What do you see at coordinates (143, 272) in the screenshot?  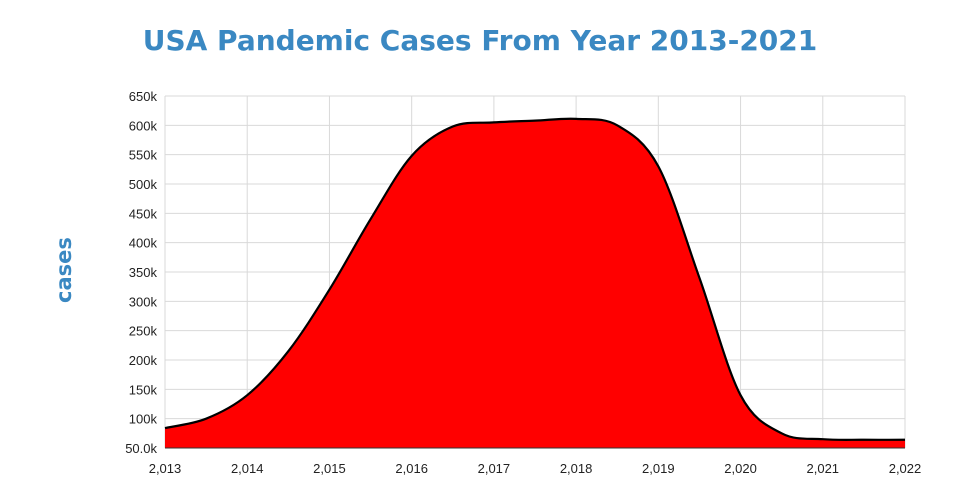 I see `y-tick-label: 350k` at bounding box center [143, 272].